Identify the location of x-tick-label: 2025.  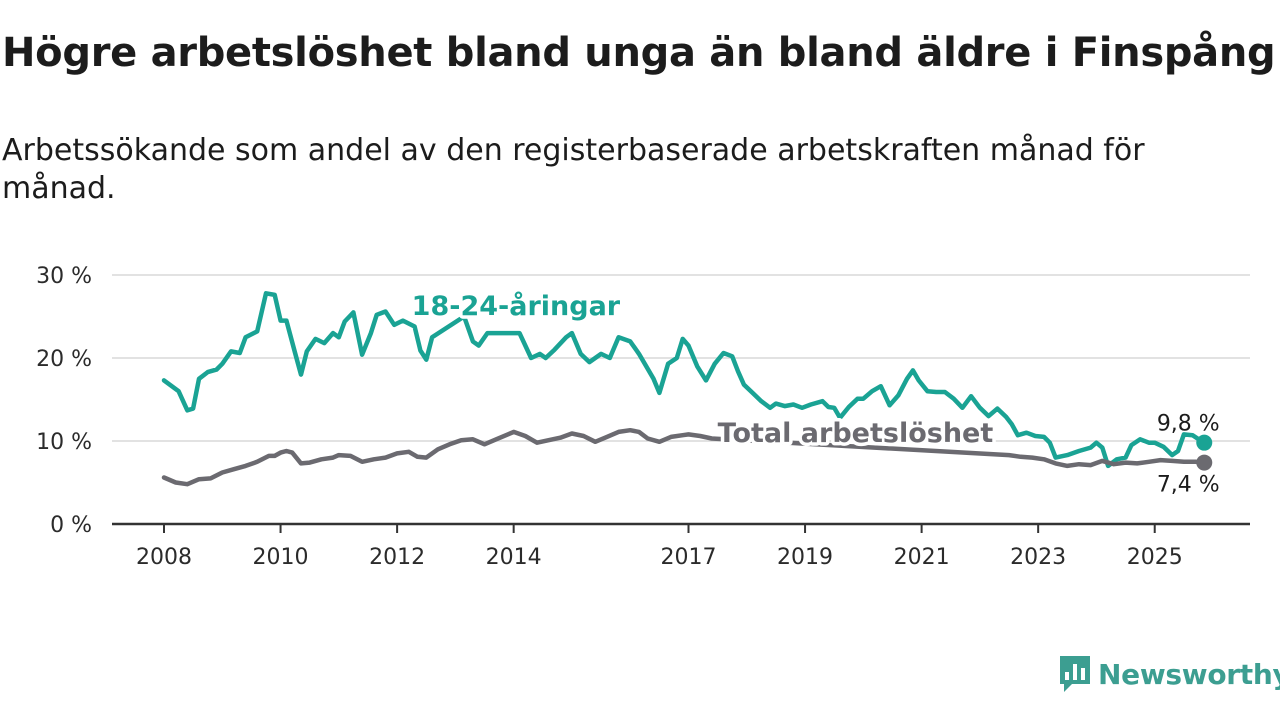
(1155, 557).